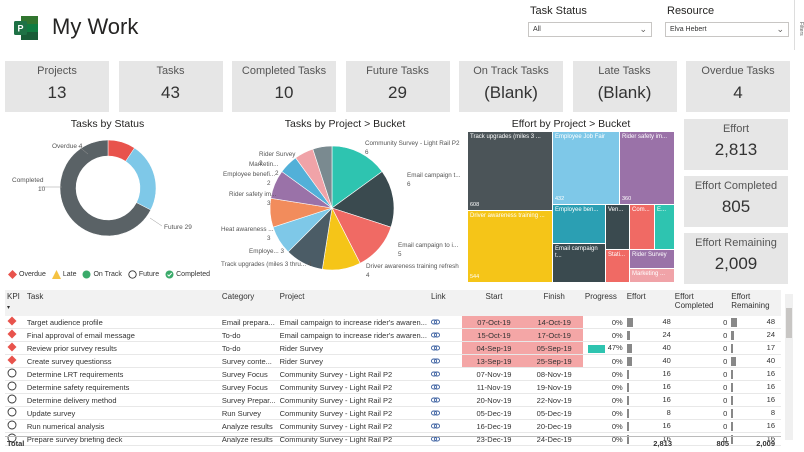 The image size is (804, 452). Describe the element at coordinates (494, 400) in the screenshot. I see `start-cell: 20-Nov-19` at that location.